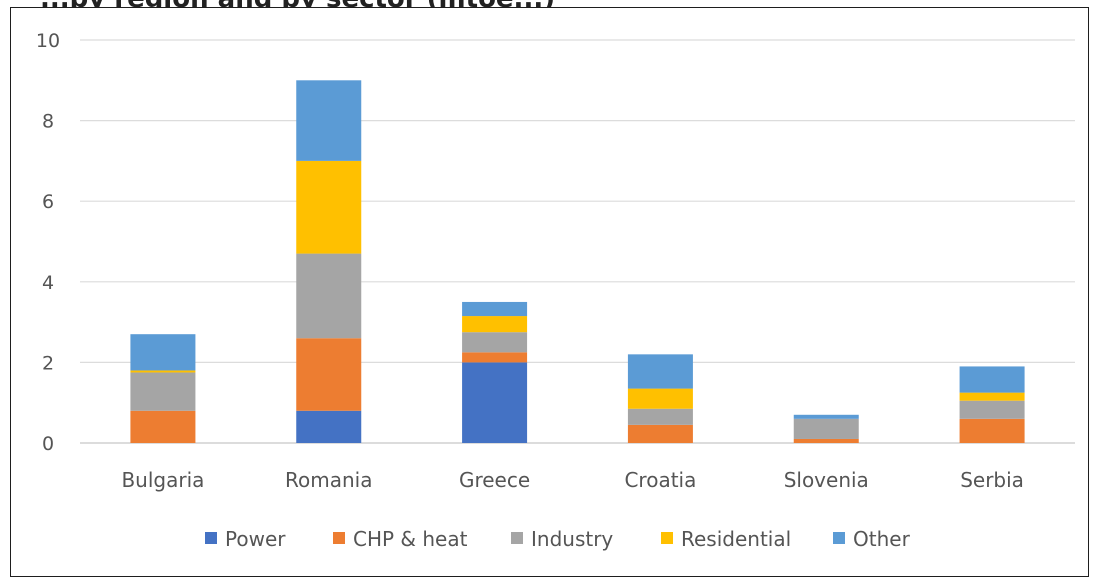 This screenshot has height=578, width=1093. Describe the element at coordinates (992, 480) in the screenshot. I see `x-category-label: Serbia` at that location.